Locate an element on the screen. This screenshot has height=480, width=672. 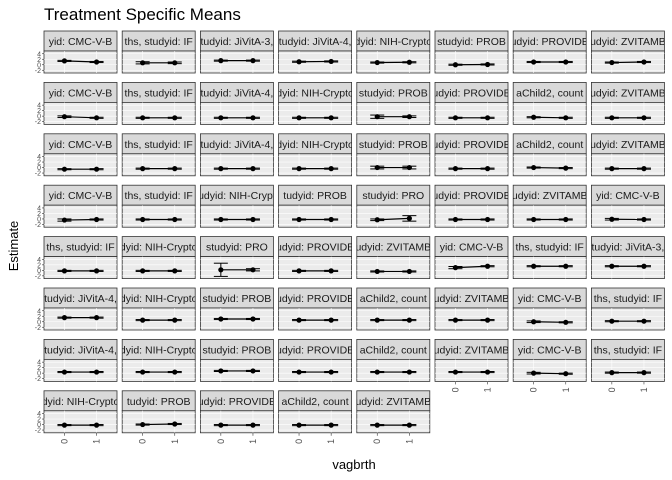
facet-strip-label: dyid: NIH-Crypto is located at coordinates (159, 248).